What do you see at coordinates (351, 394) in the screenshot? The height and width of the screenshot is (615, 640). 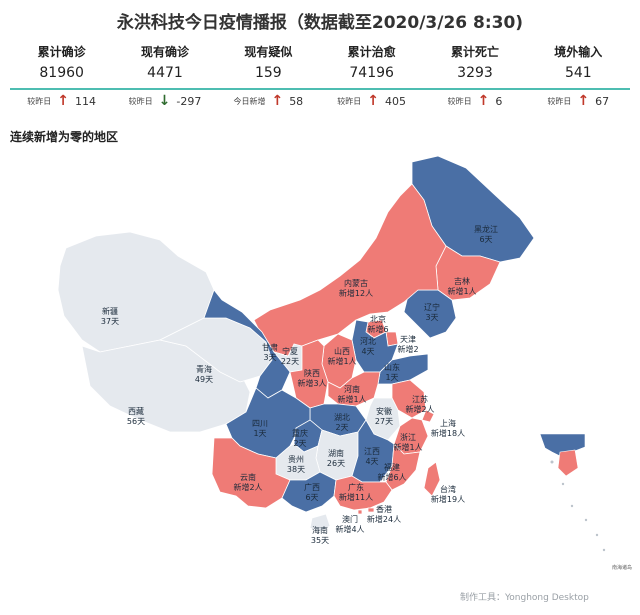 I see `region-label: 河南新增1人` at bounding box center [351, 394].